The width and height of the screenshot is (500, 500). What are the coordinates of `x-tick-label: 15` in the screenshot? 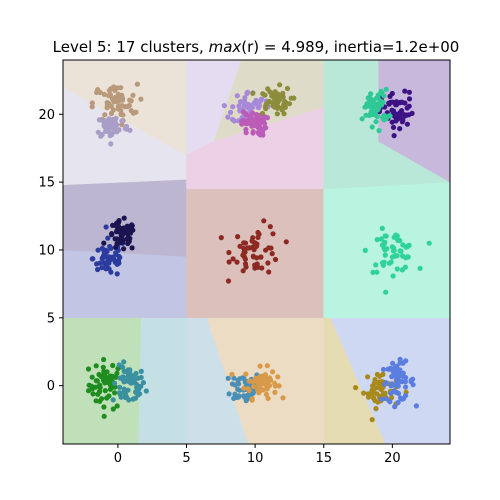 It's located at (323, 458).